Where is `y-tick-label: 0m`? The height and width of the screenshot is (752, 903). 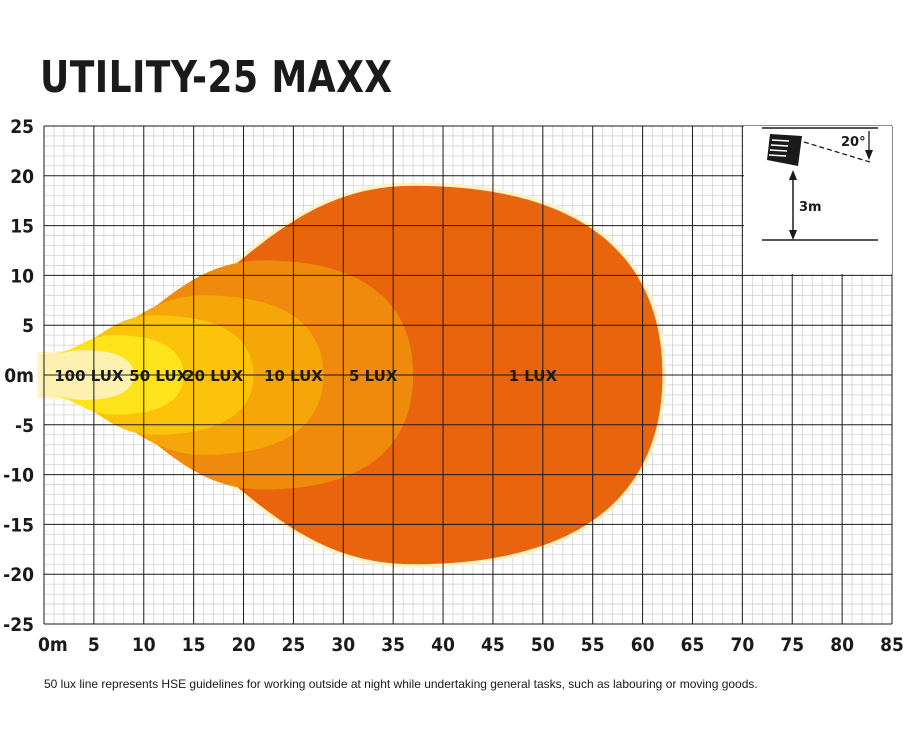 y-tick-label: 0m is located at coordinates (19, 376).